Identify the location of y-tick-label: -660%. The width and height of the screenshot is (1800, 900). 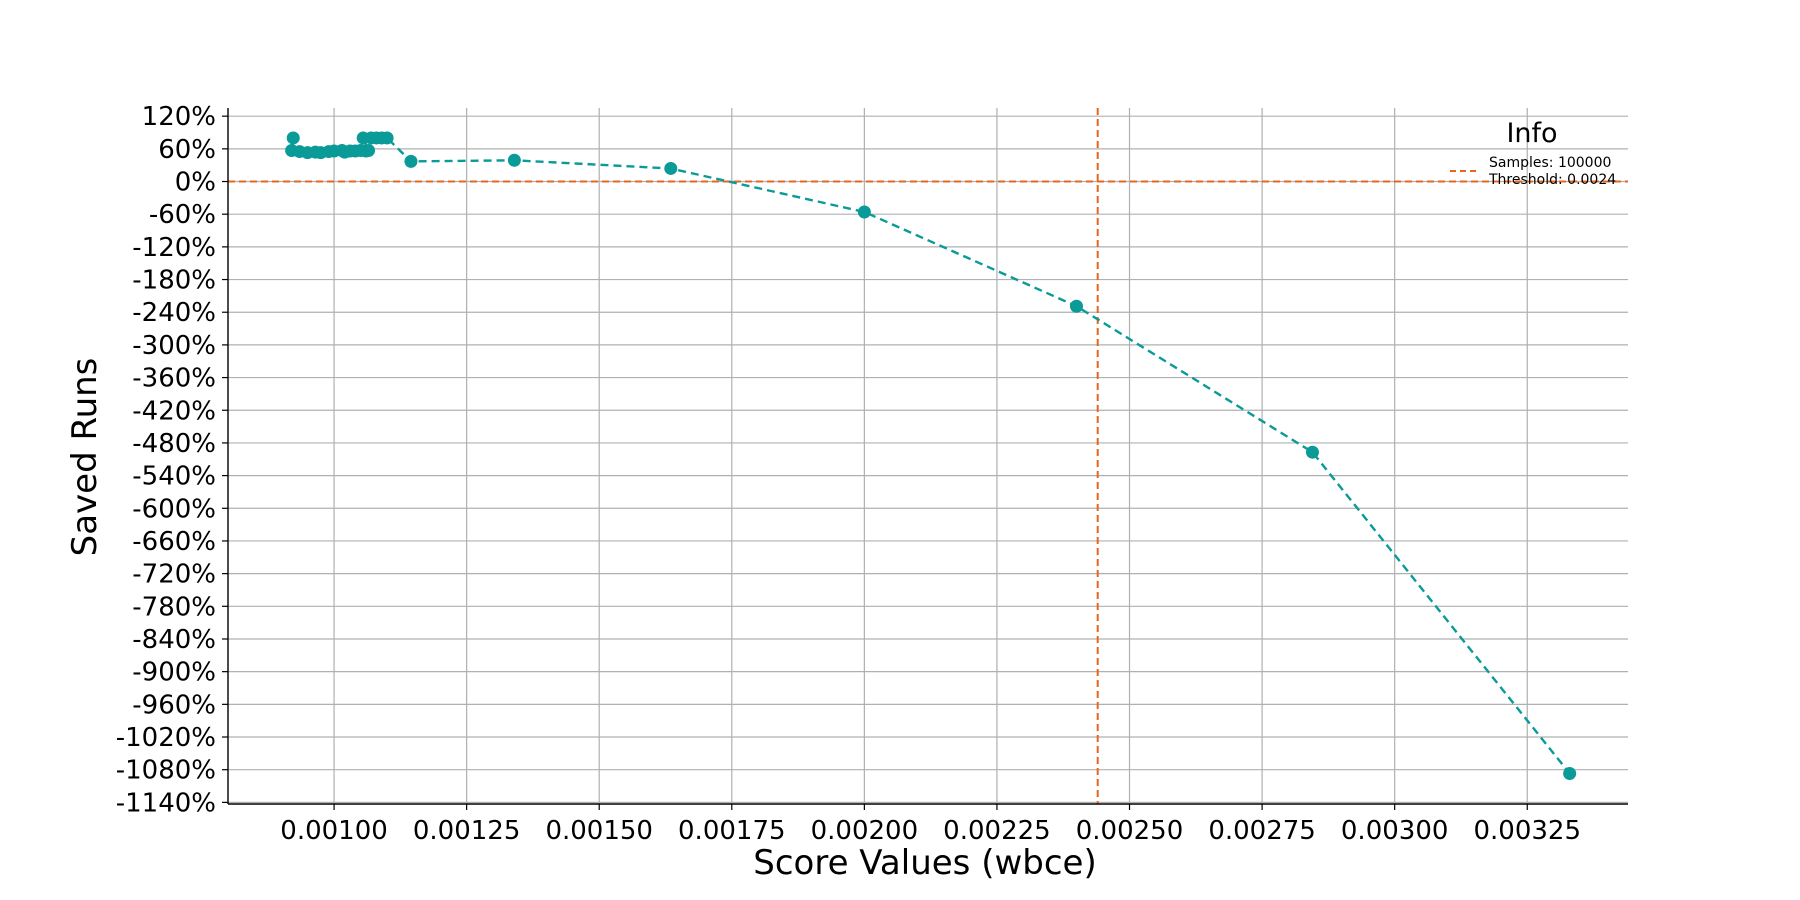
(174, 542).